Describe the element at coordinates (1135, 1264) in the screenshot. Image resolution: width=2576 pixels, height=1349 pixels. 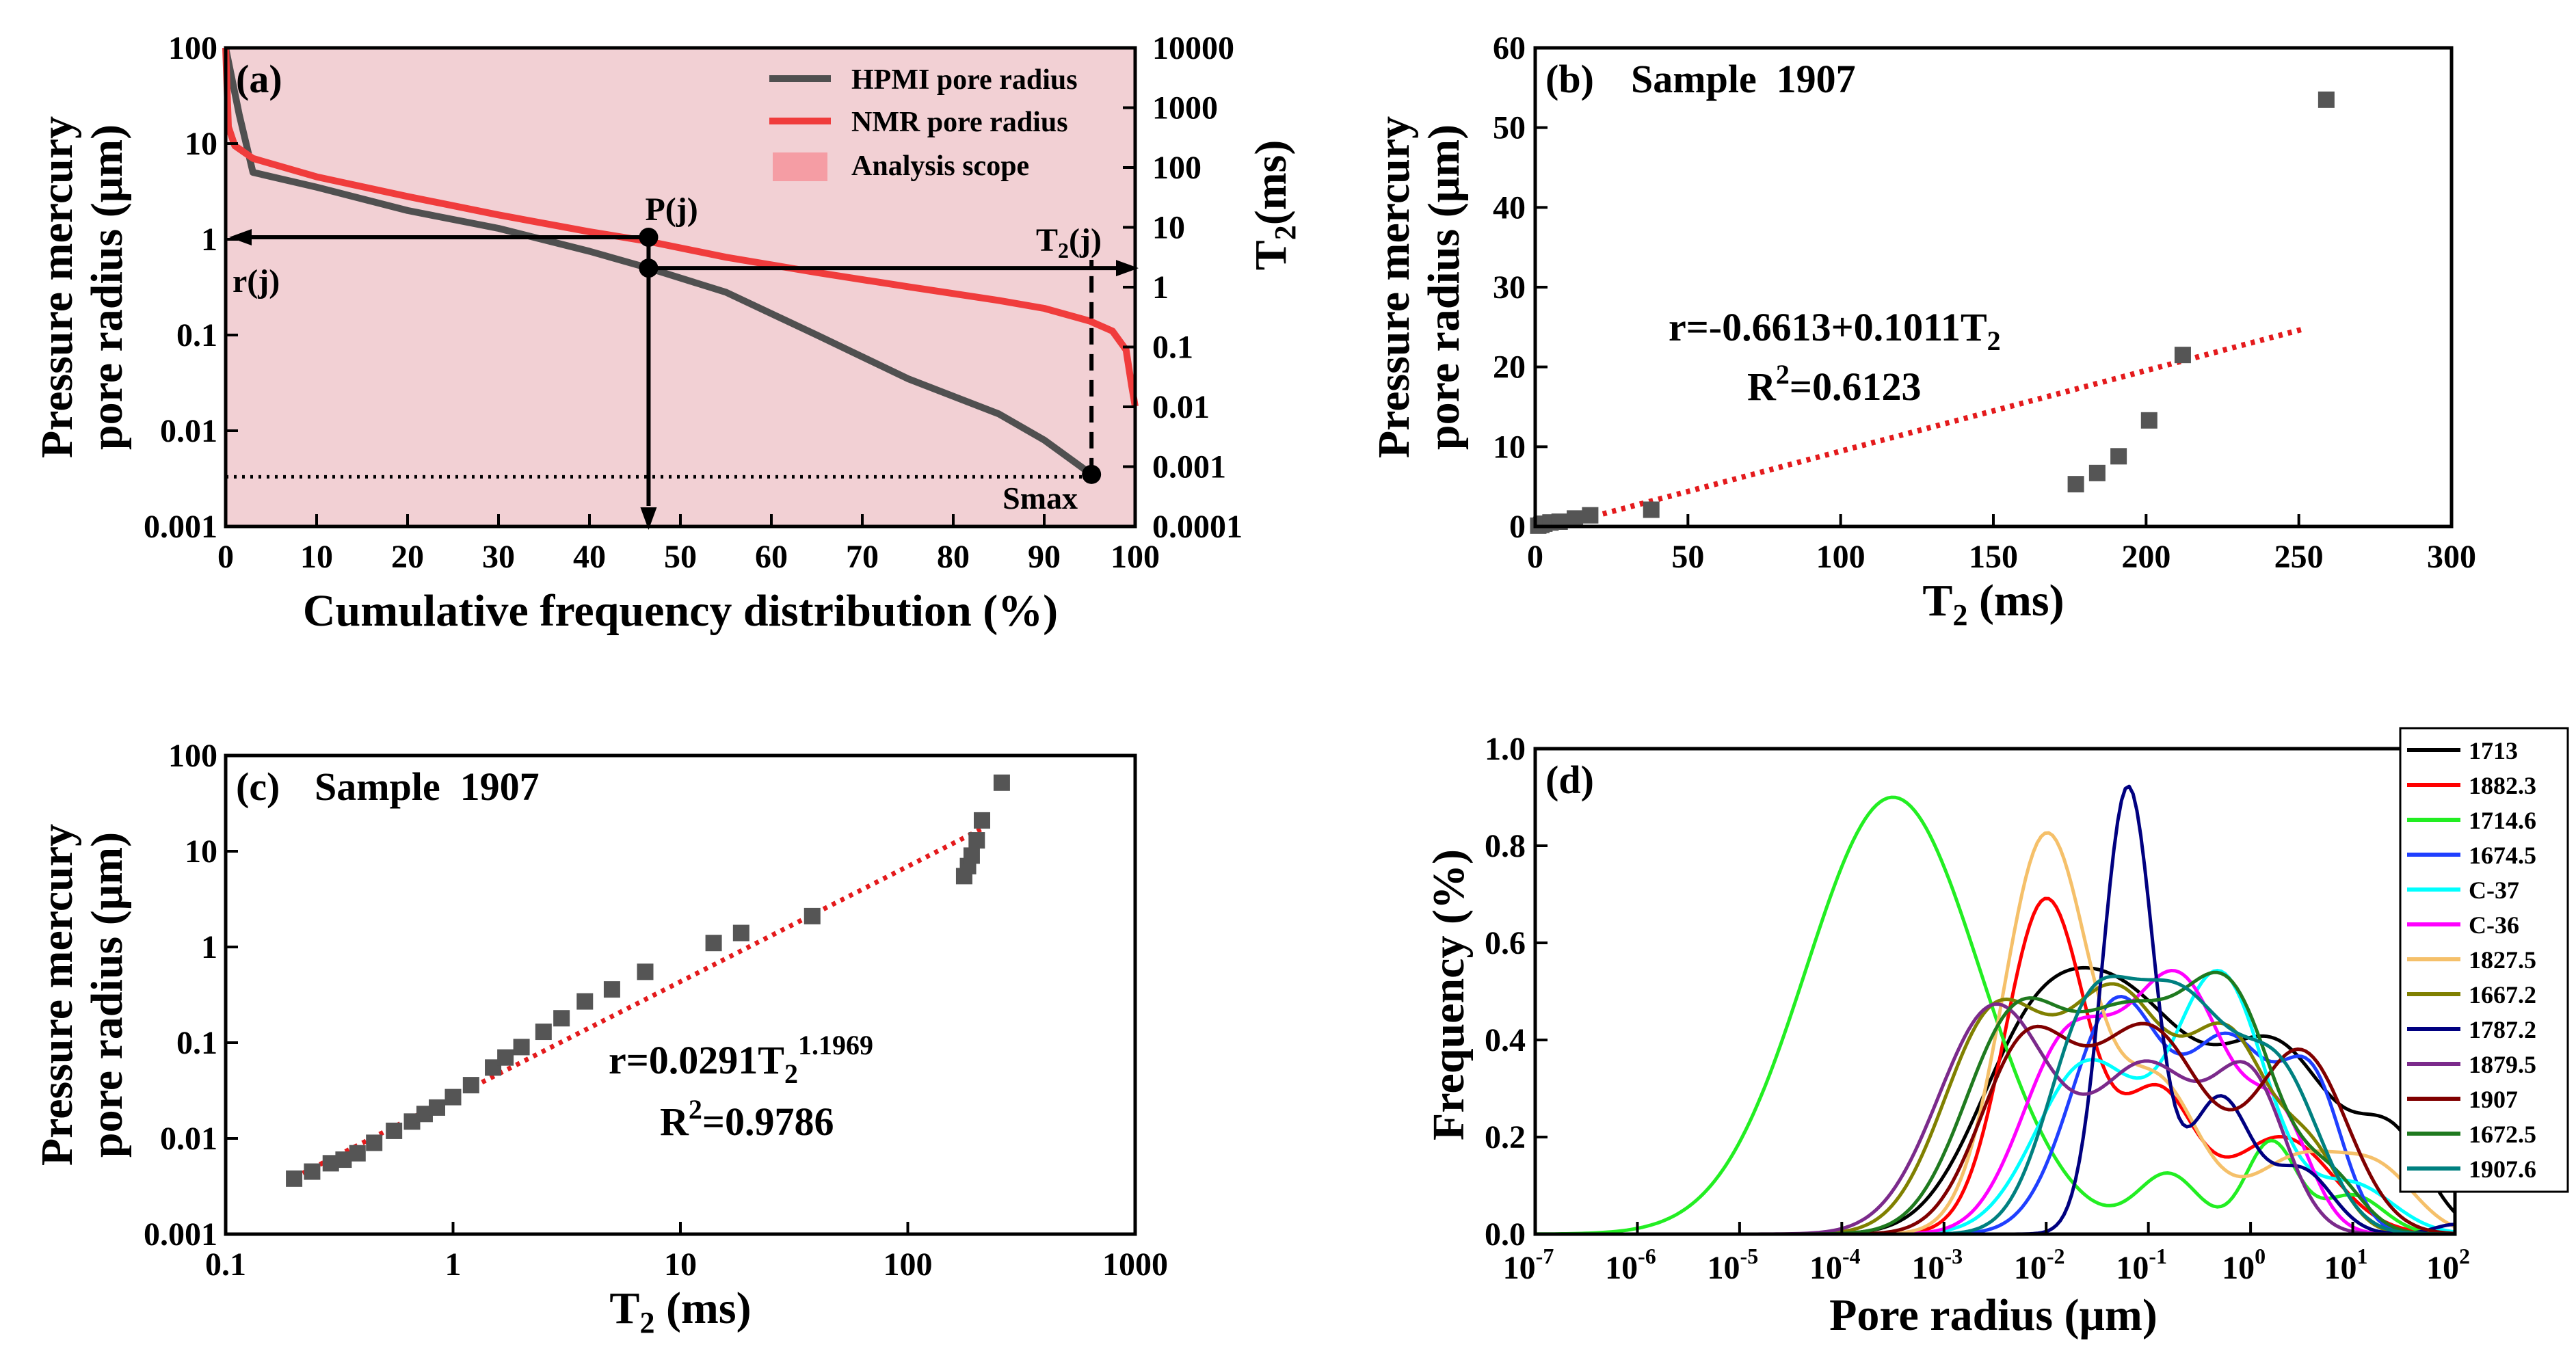
I see `x-tick-label-c: 1000` at that location.